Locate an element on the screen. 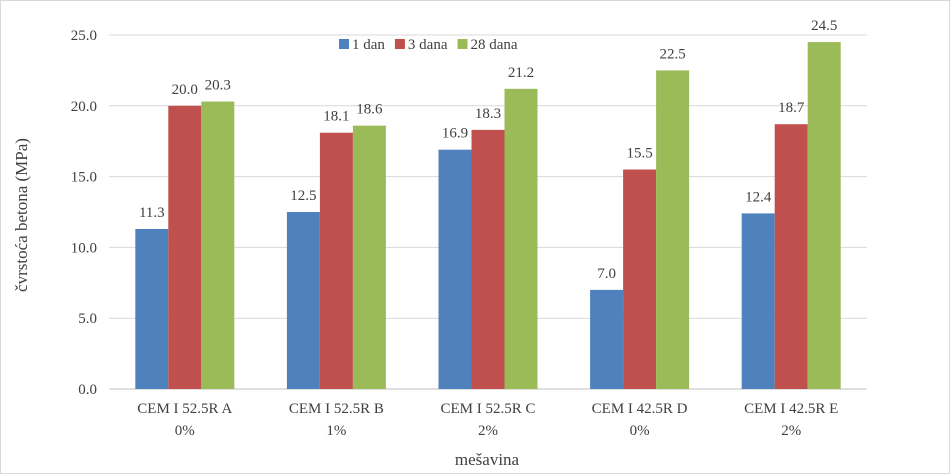 This screenshot has width=950, height=474. legend-label: 1 dan is located at coordinates (368, 45).